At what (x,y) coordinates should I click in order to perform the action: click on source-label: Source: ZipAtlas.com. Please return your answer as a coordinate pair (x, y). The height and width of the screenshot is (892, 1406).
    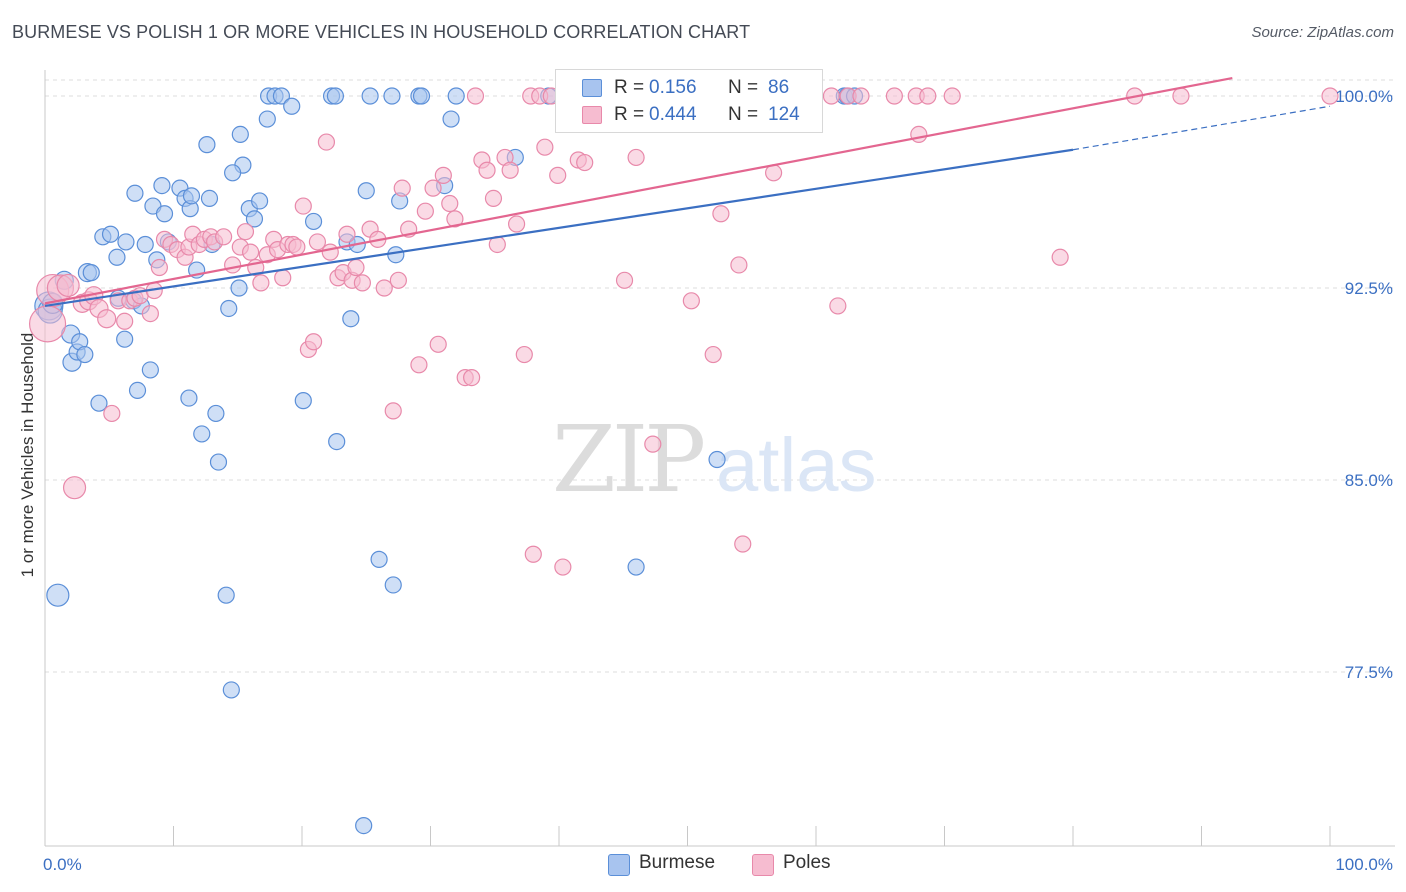
    Looking at the image, I should click on (1322, 32).